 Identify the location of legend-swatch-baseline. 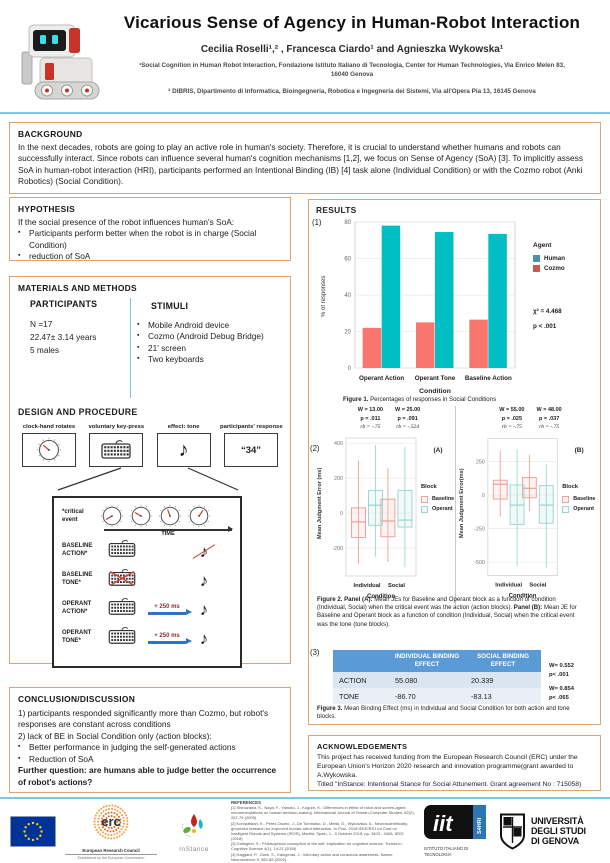
(566, 499).